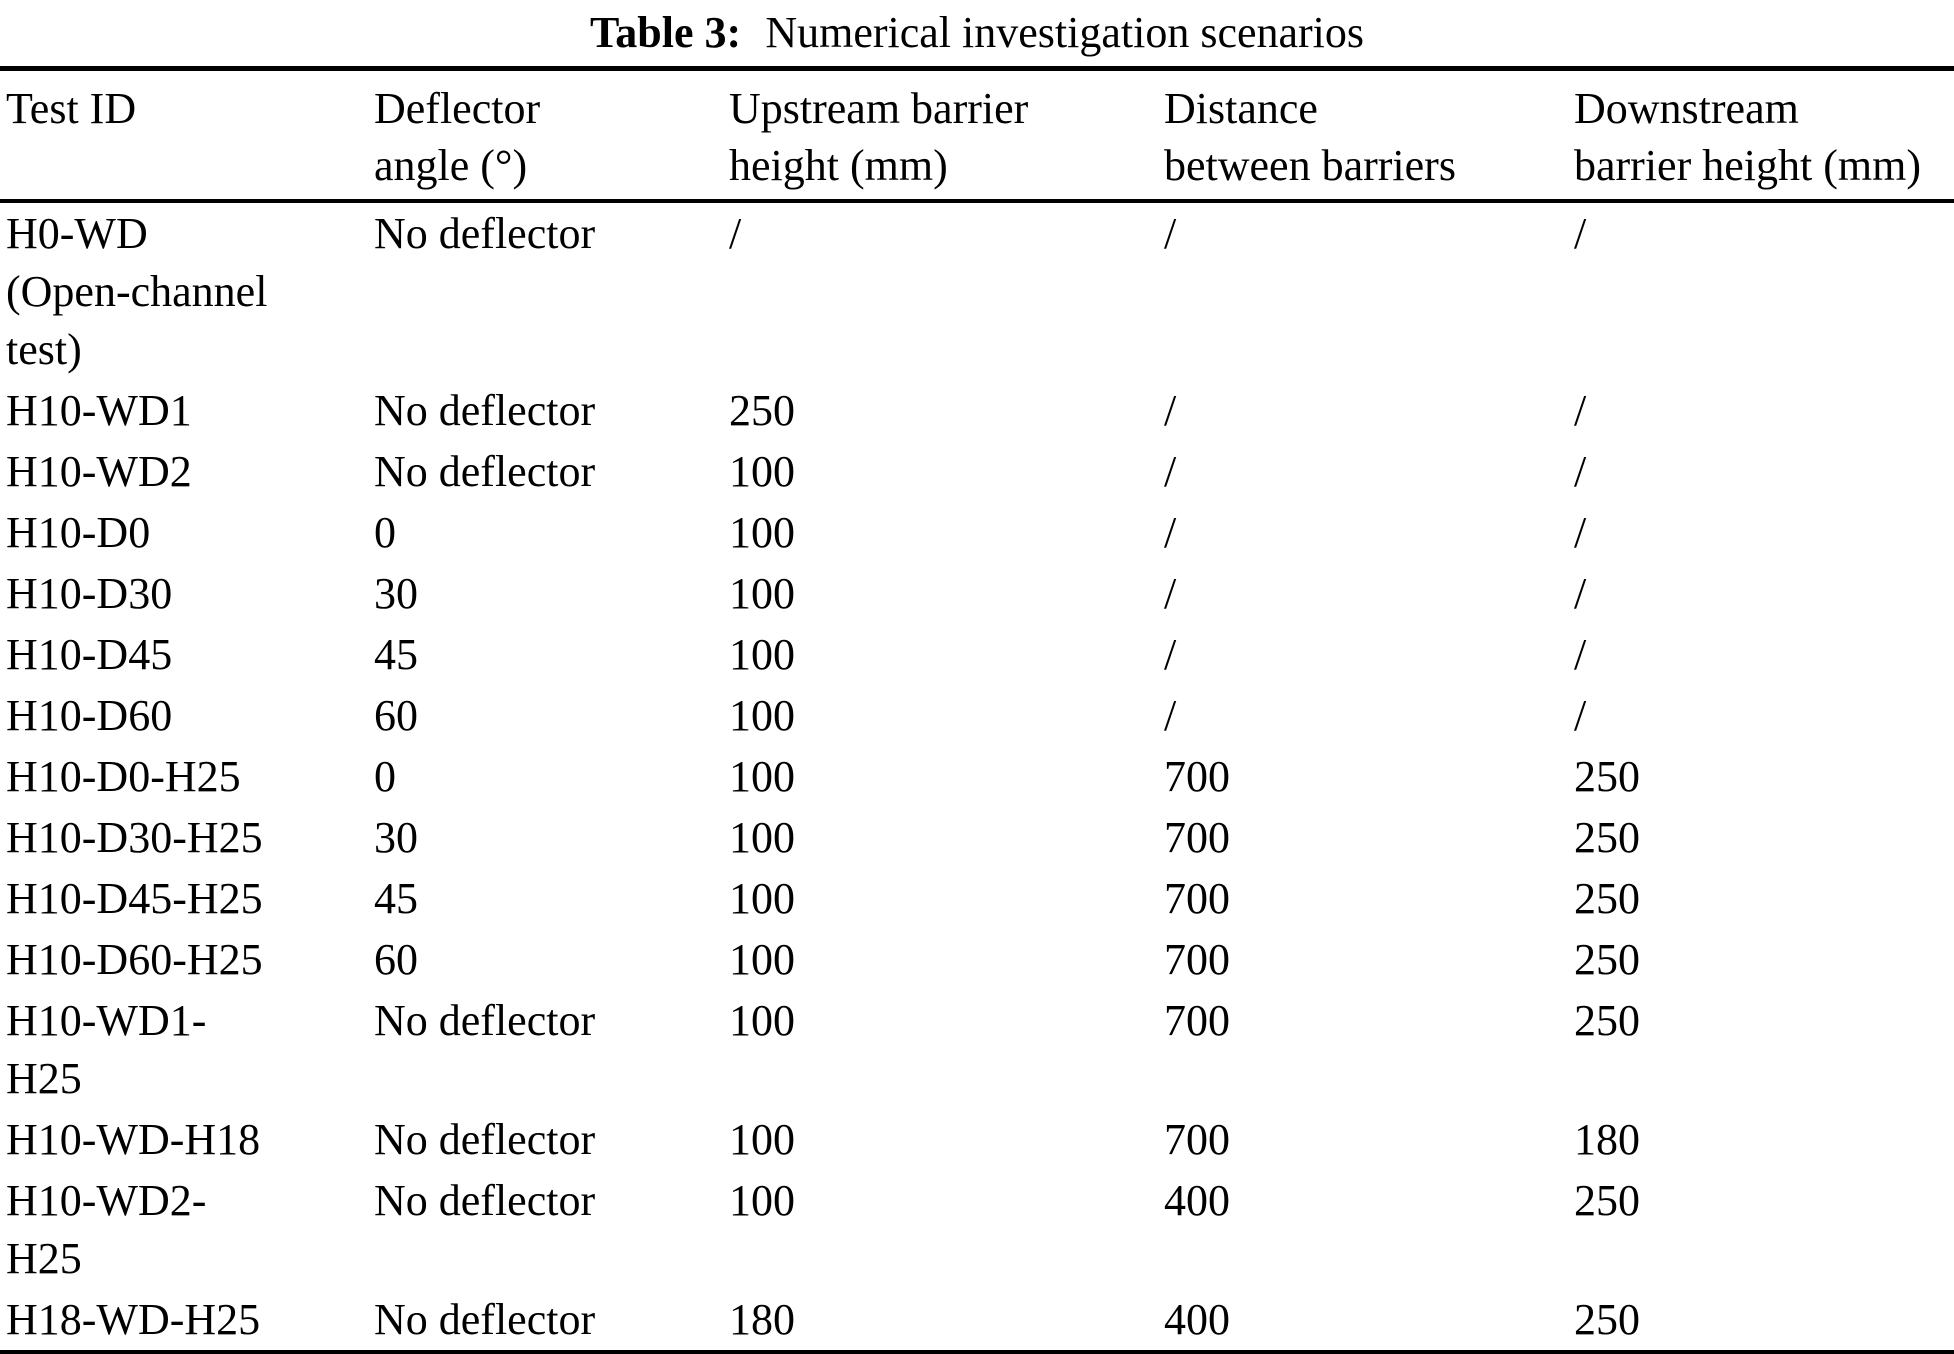 The width and height of the screenshot is (1954, 1354). Describe the element at coordinates (977, 959) in the screenshot. I see `table-row: H10-D60-H25 60 100 700 250` at that location.